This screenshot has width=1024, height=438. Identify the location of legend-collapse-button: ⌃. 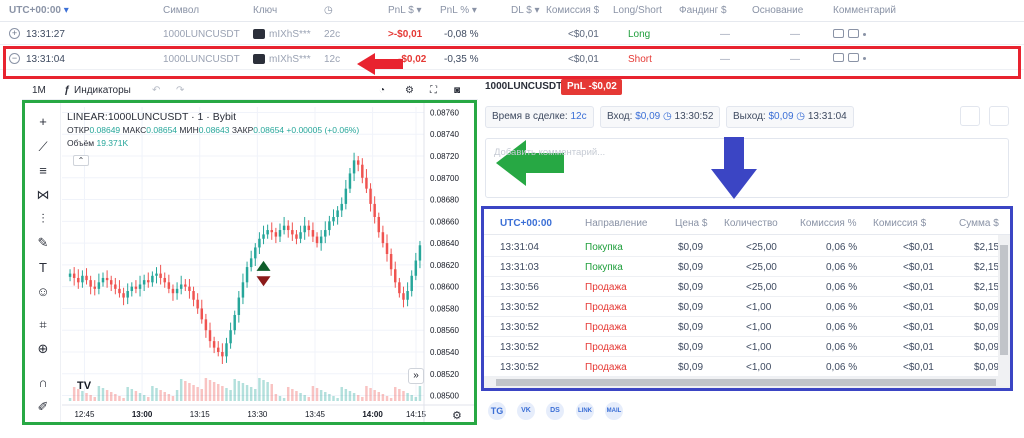
(81, 160).